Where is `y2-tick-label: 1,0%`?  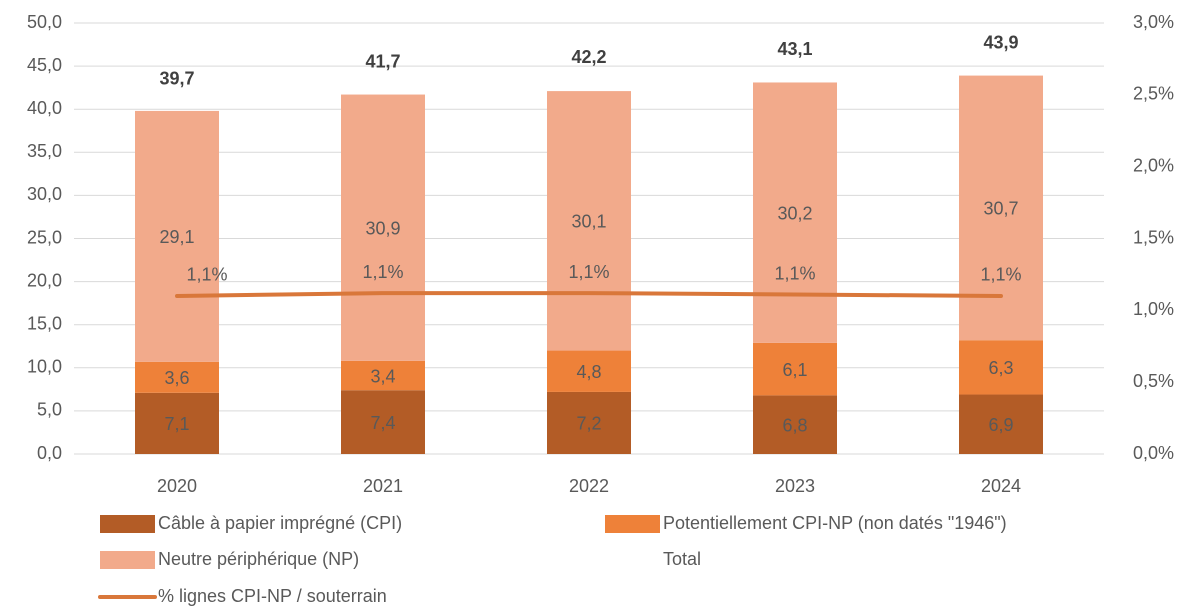
y2-tick-label: 1,0% is located at coordinates (1153, 309).